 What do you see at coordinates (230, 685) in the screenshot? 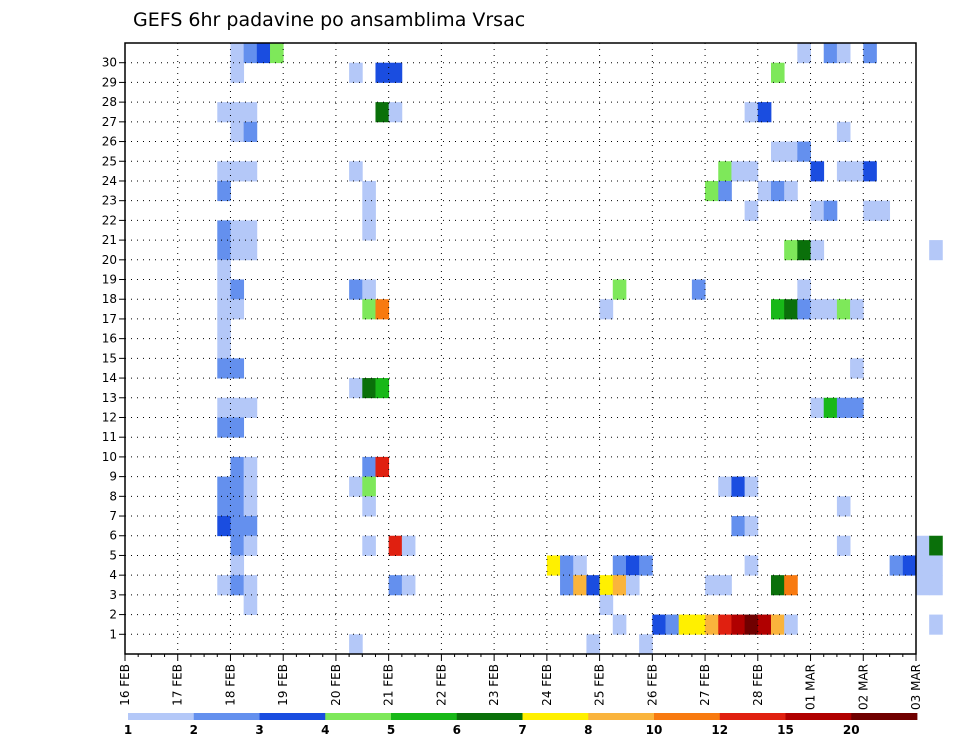
I see `x-tick-label: 18 FEB` at bounding box center [230, 685].